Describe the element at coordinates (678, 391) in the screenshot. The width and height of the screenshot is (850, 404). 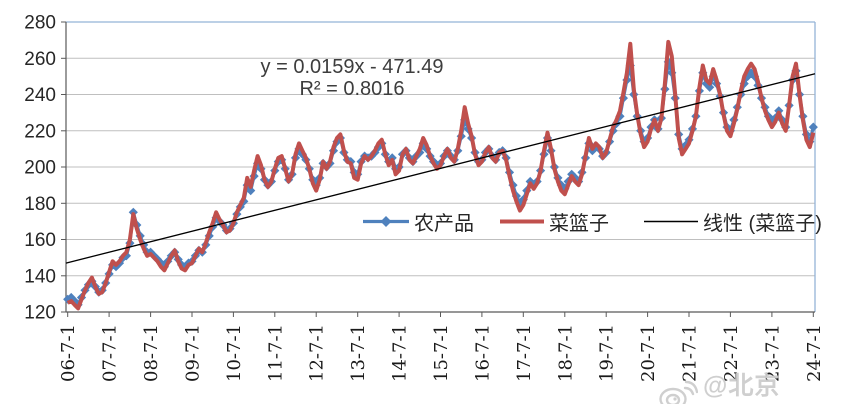
I see `weibo-icon` at that location.